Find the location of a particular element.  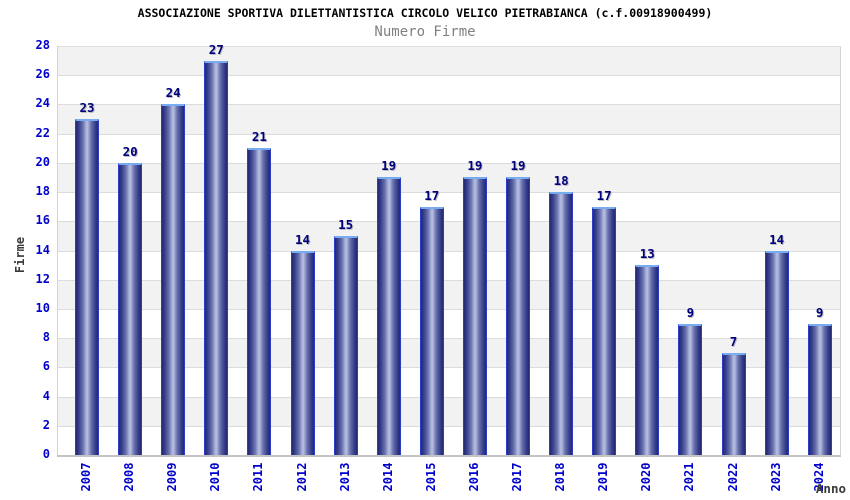

x-axis-title: Anno is located at coordinates (830, 488).